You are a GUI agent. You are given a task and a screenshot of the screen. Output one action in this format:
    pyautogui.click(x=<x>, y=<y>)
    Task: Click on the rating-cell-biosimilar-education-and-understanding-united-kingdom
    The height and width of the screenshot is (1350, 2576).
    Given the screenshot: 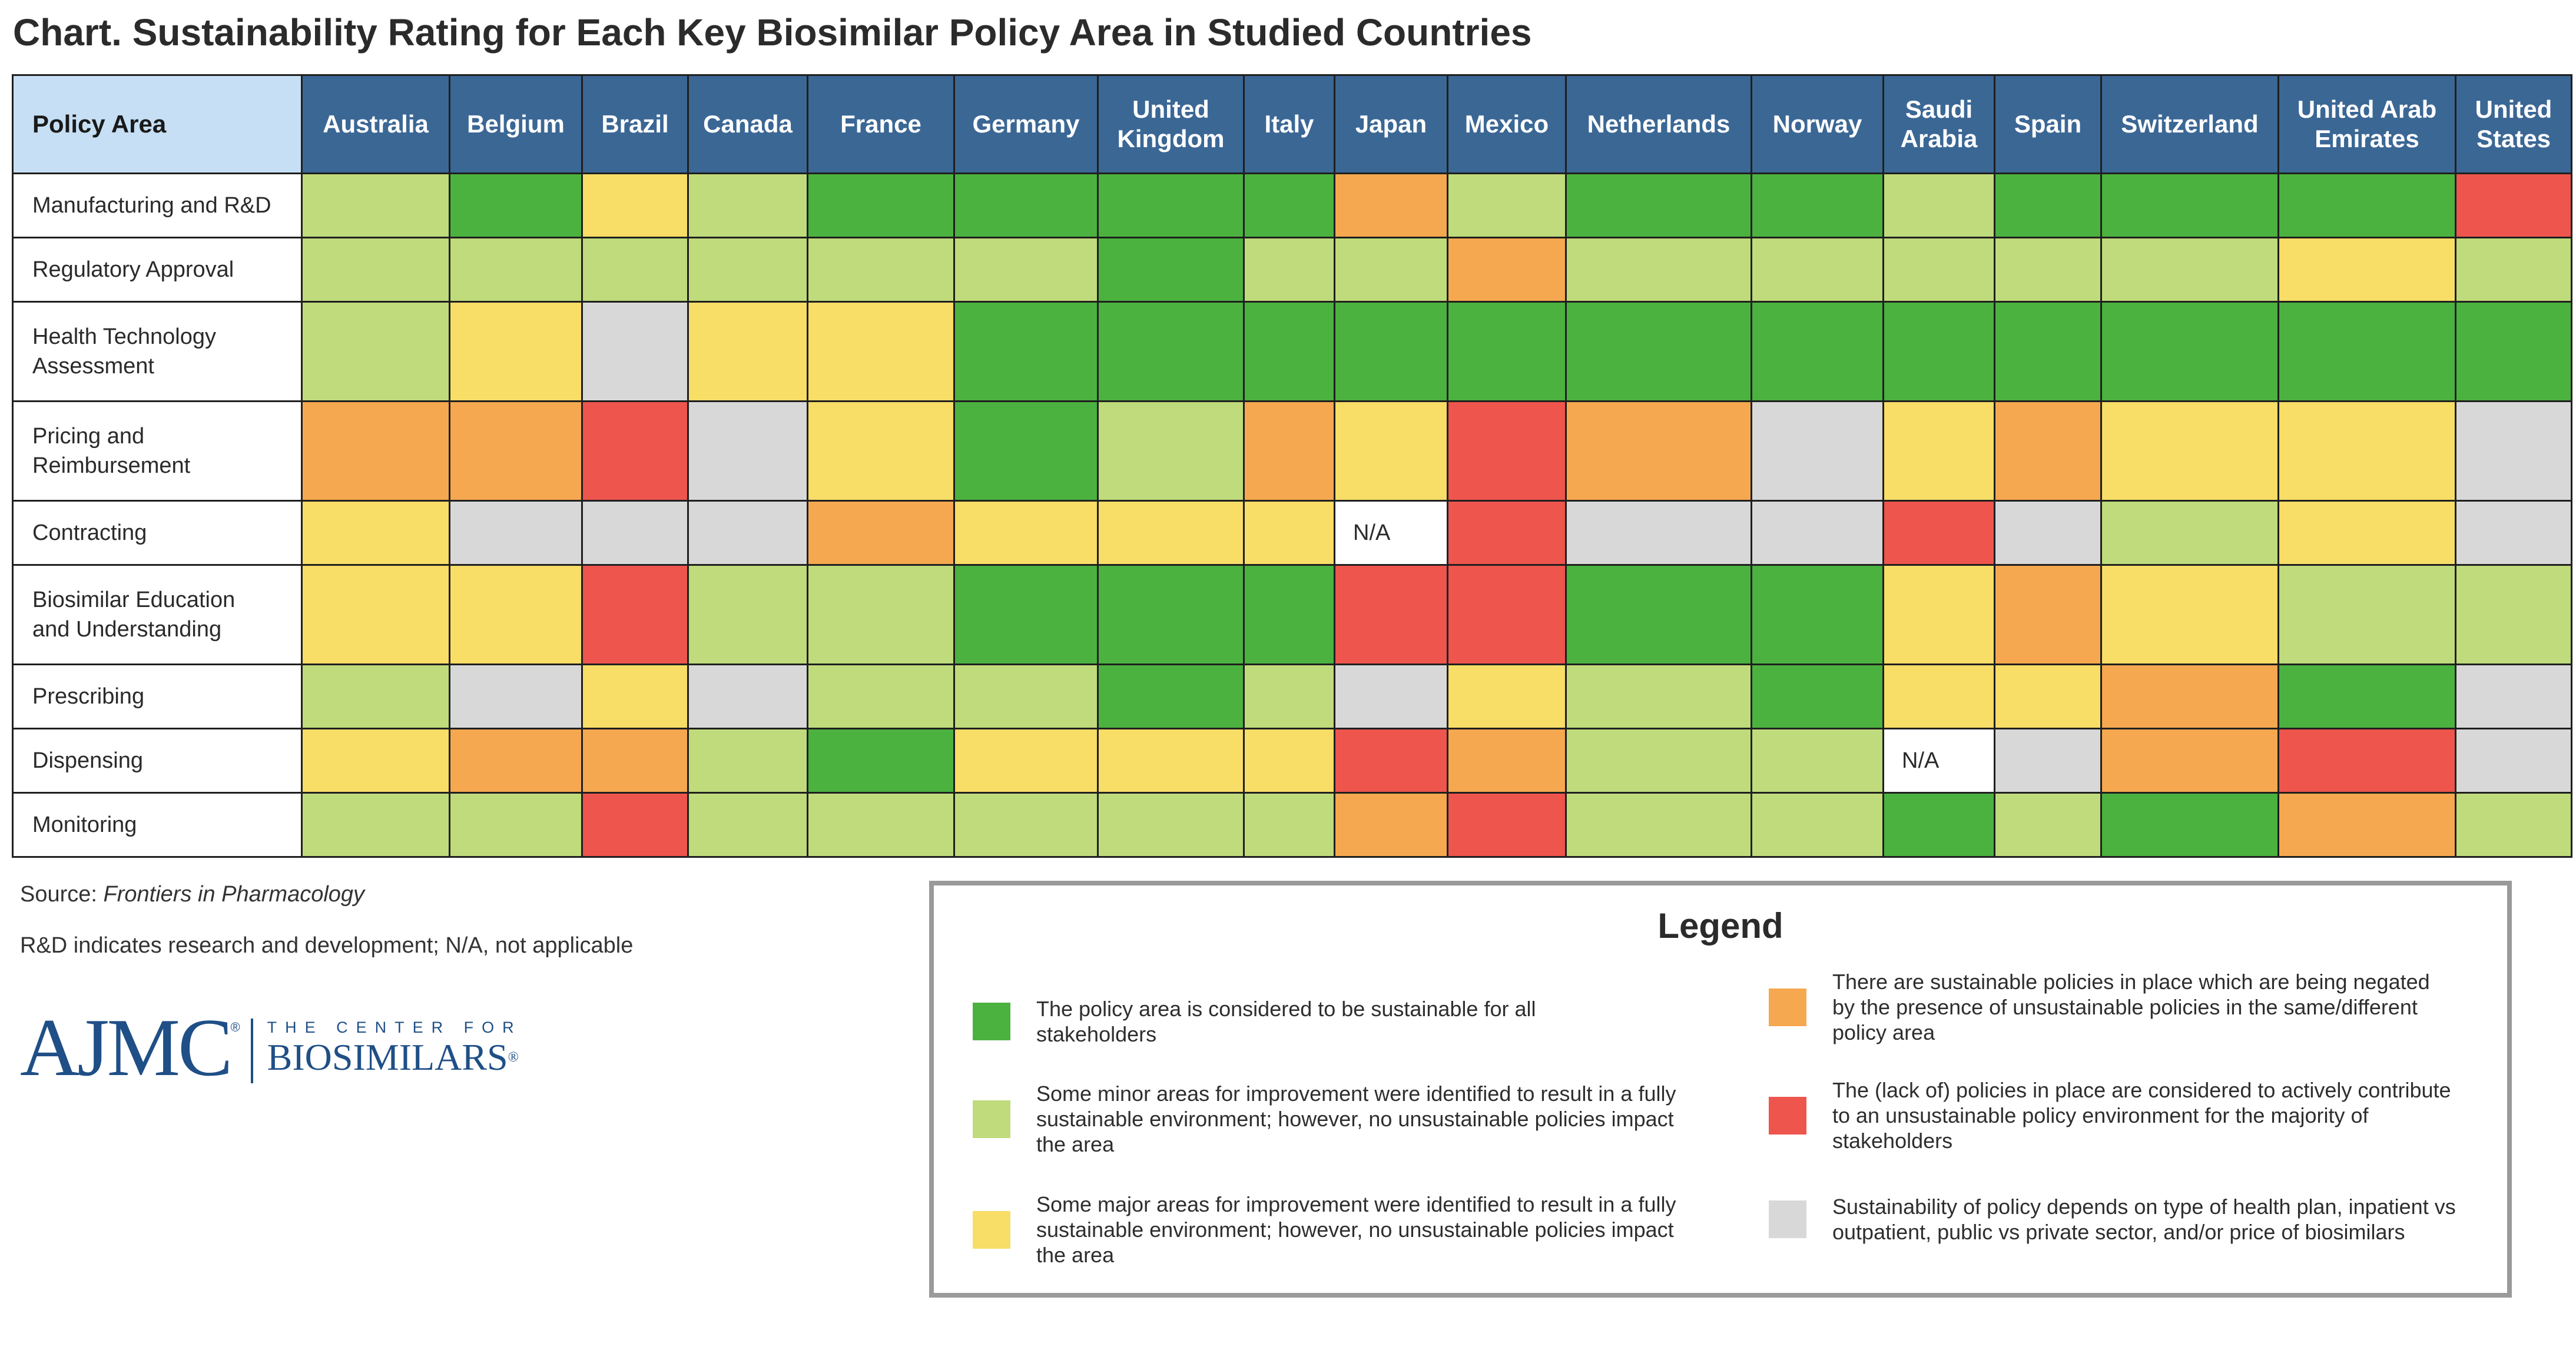 What is the action you would take?
    pyautogui.click(x=1171, y=614)
    